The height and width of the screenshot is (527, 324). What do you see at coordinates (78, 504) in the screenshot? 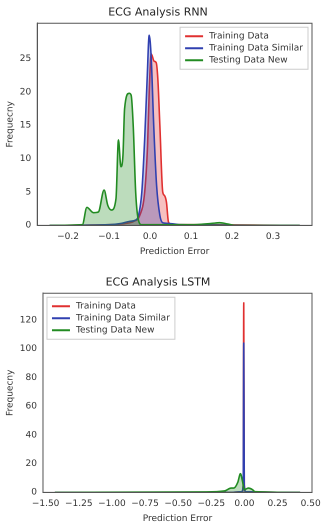
I see `x-tick-label: −1.25` at bounding box center [78, 504].